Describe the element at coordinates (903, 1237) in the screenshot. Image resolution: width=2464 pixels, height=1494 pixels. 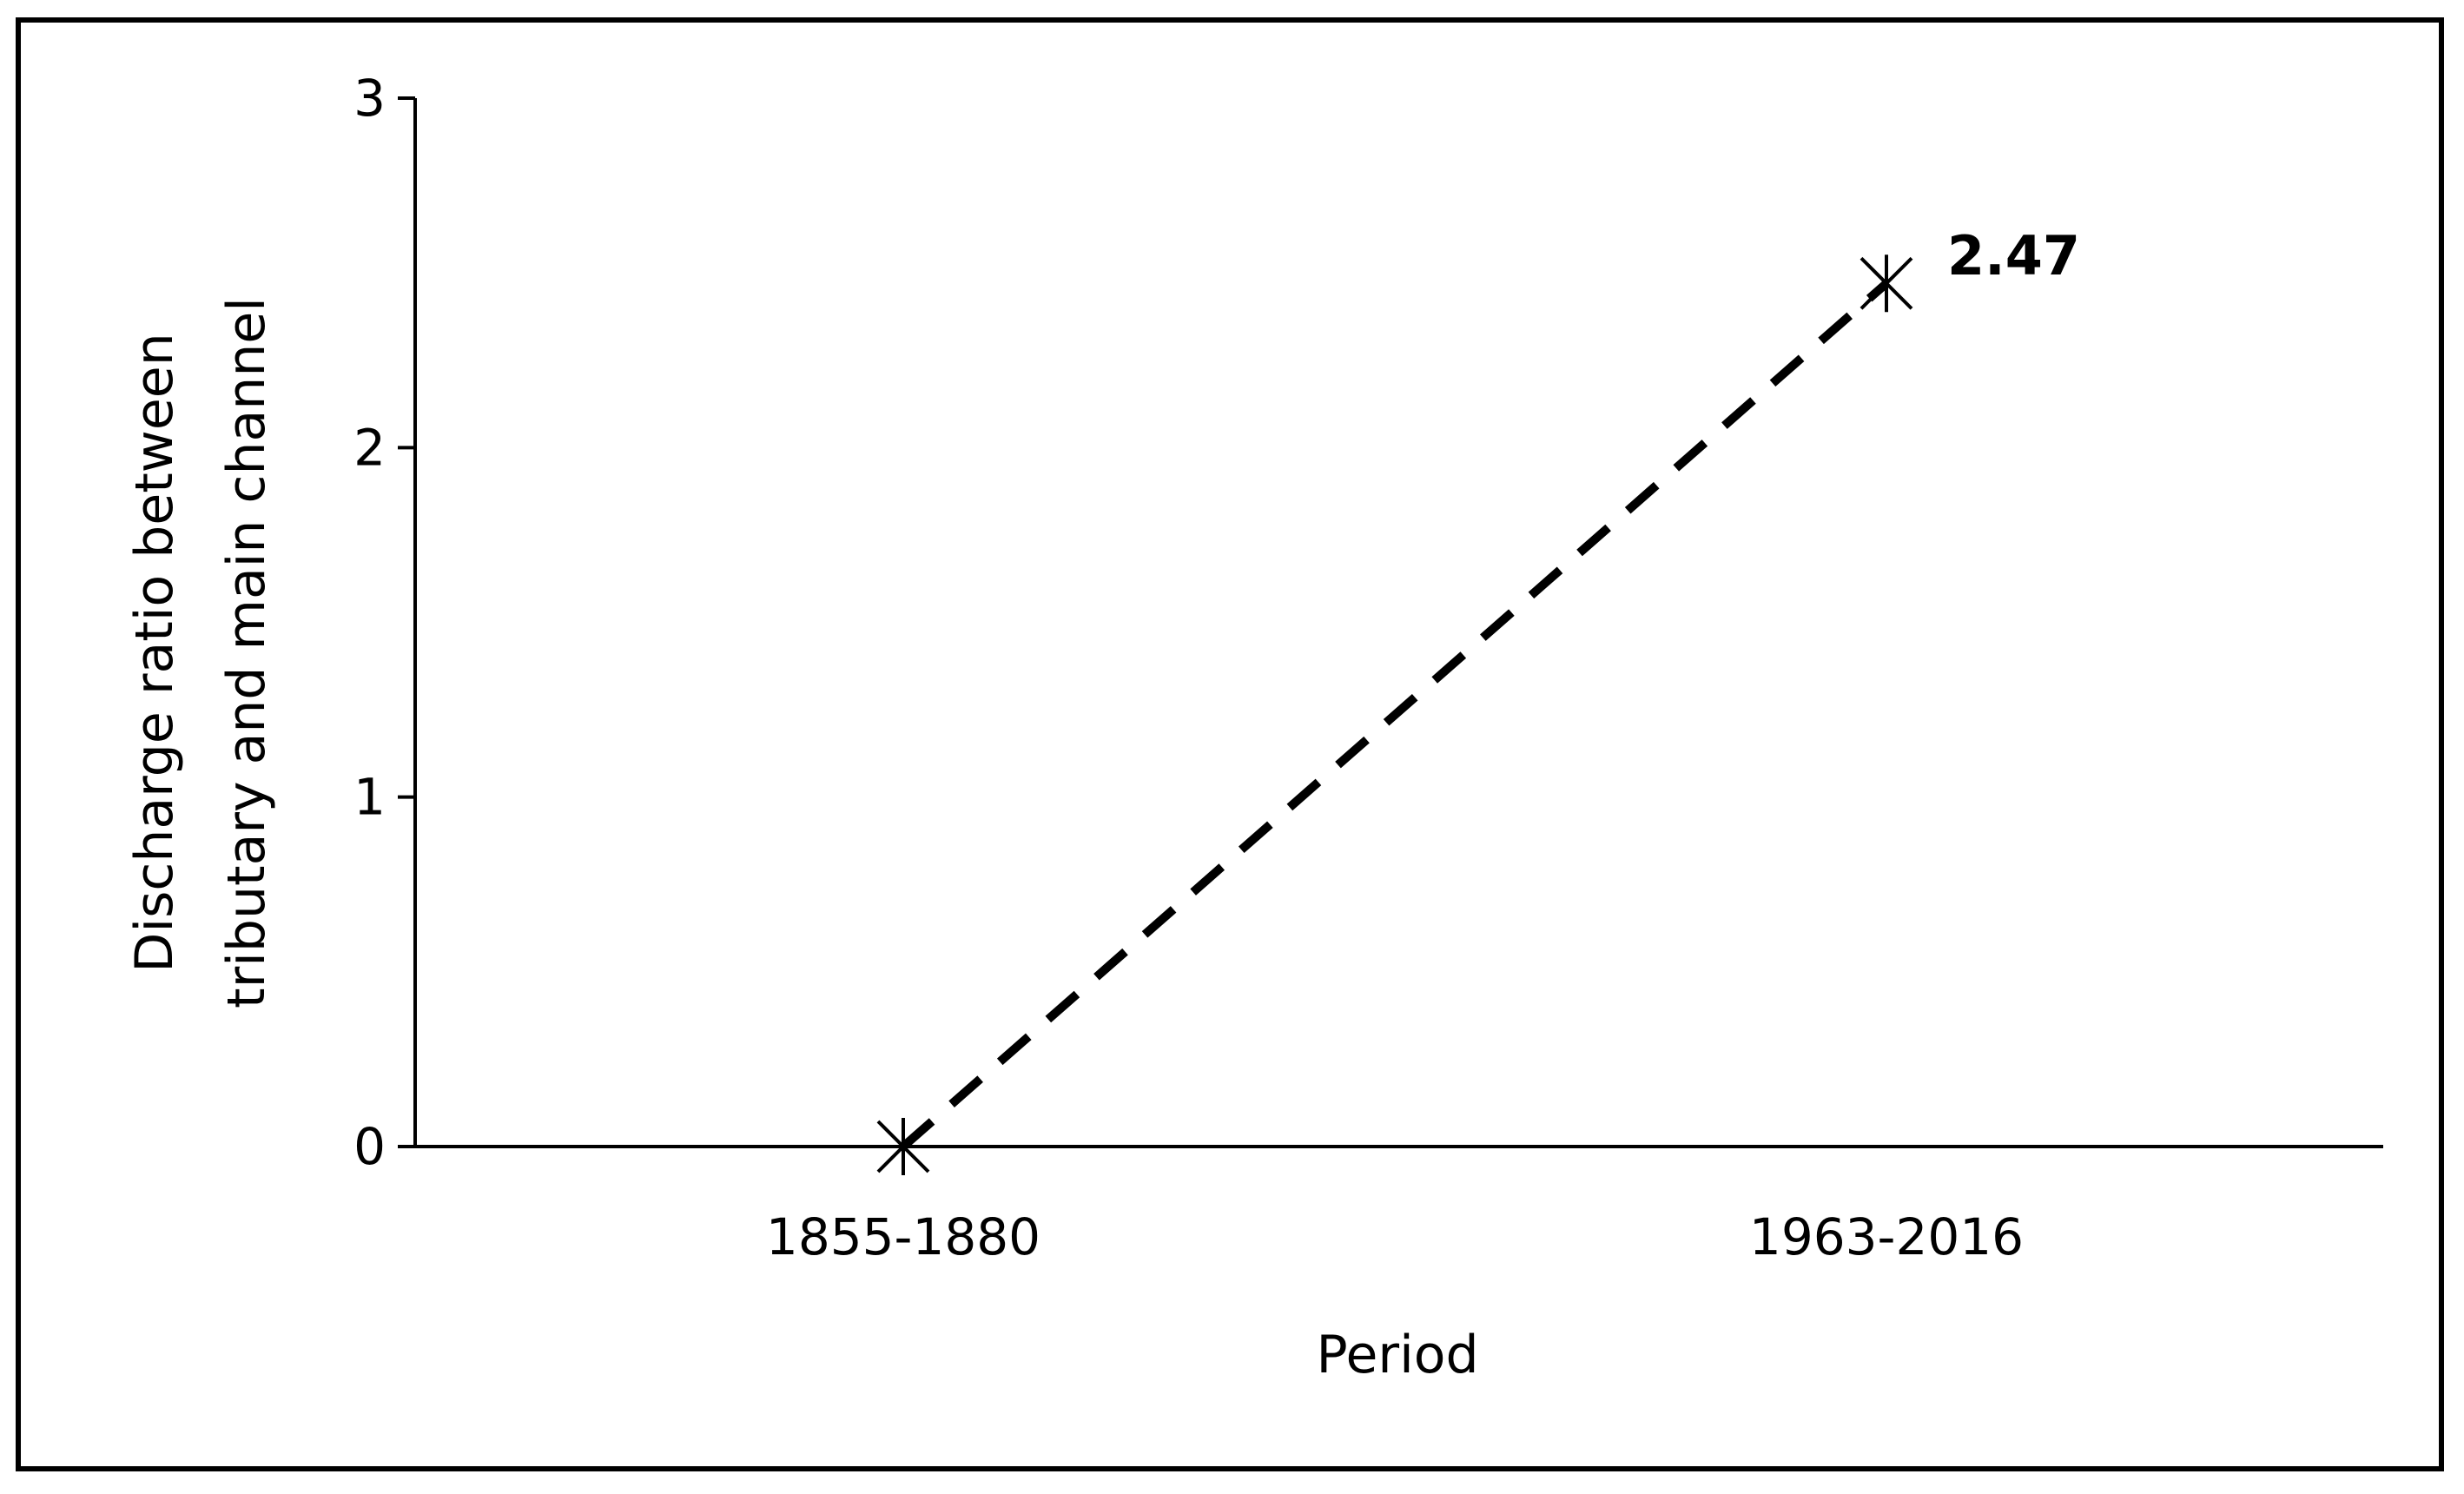
I see `x-tick-label: 1855-1880` at that location.